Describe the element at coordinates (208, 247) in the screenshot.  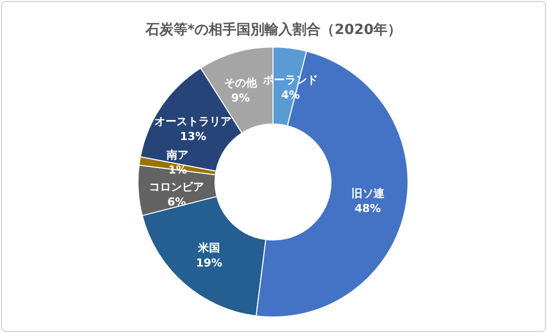
I see `slice-label: 米国` at that location.